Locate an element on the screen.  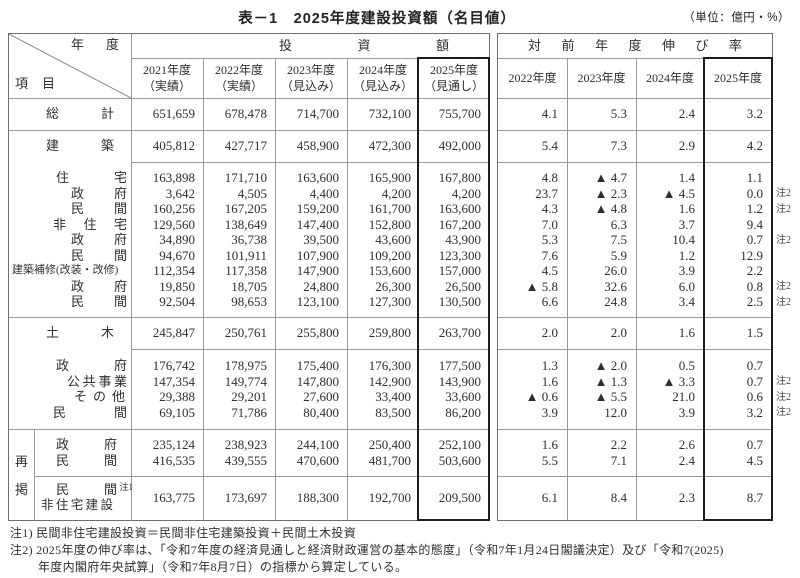
growth-jutaku-seifu-col2: ▲ 4.5 is located at coordinates (678, 193).